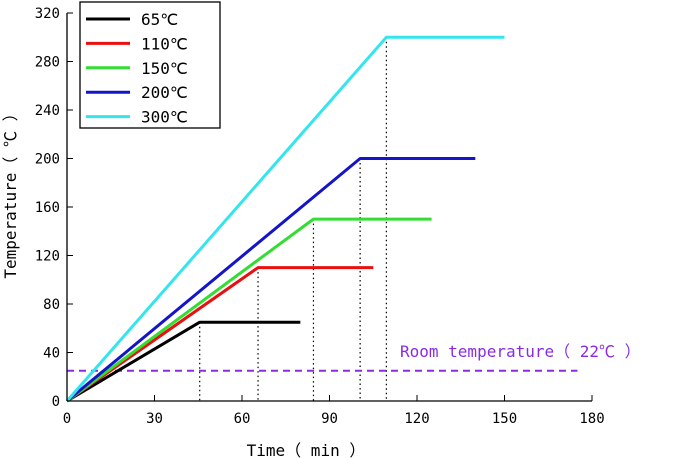 This screenshot has height=458, width=685. What do you see at coordinates (591, 419) in the screenshot?
I see `x-tick-label: 180` at bounding box center [591, 419].